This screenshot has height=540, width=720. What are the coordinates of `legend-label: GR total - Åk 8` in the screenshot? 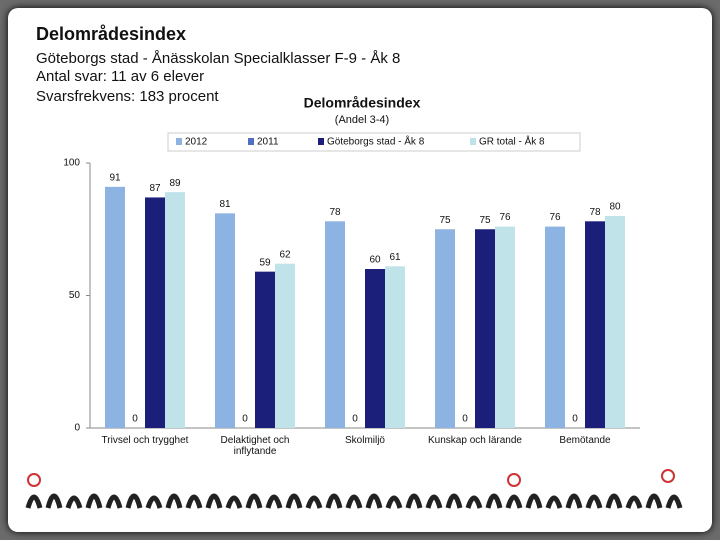 It's located at (512, 141).